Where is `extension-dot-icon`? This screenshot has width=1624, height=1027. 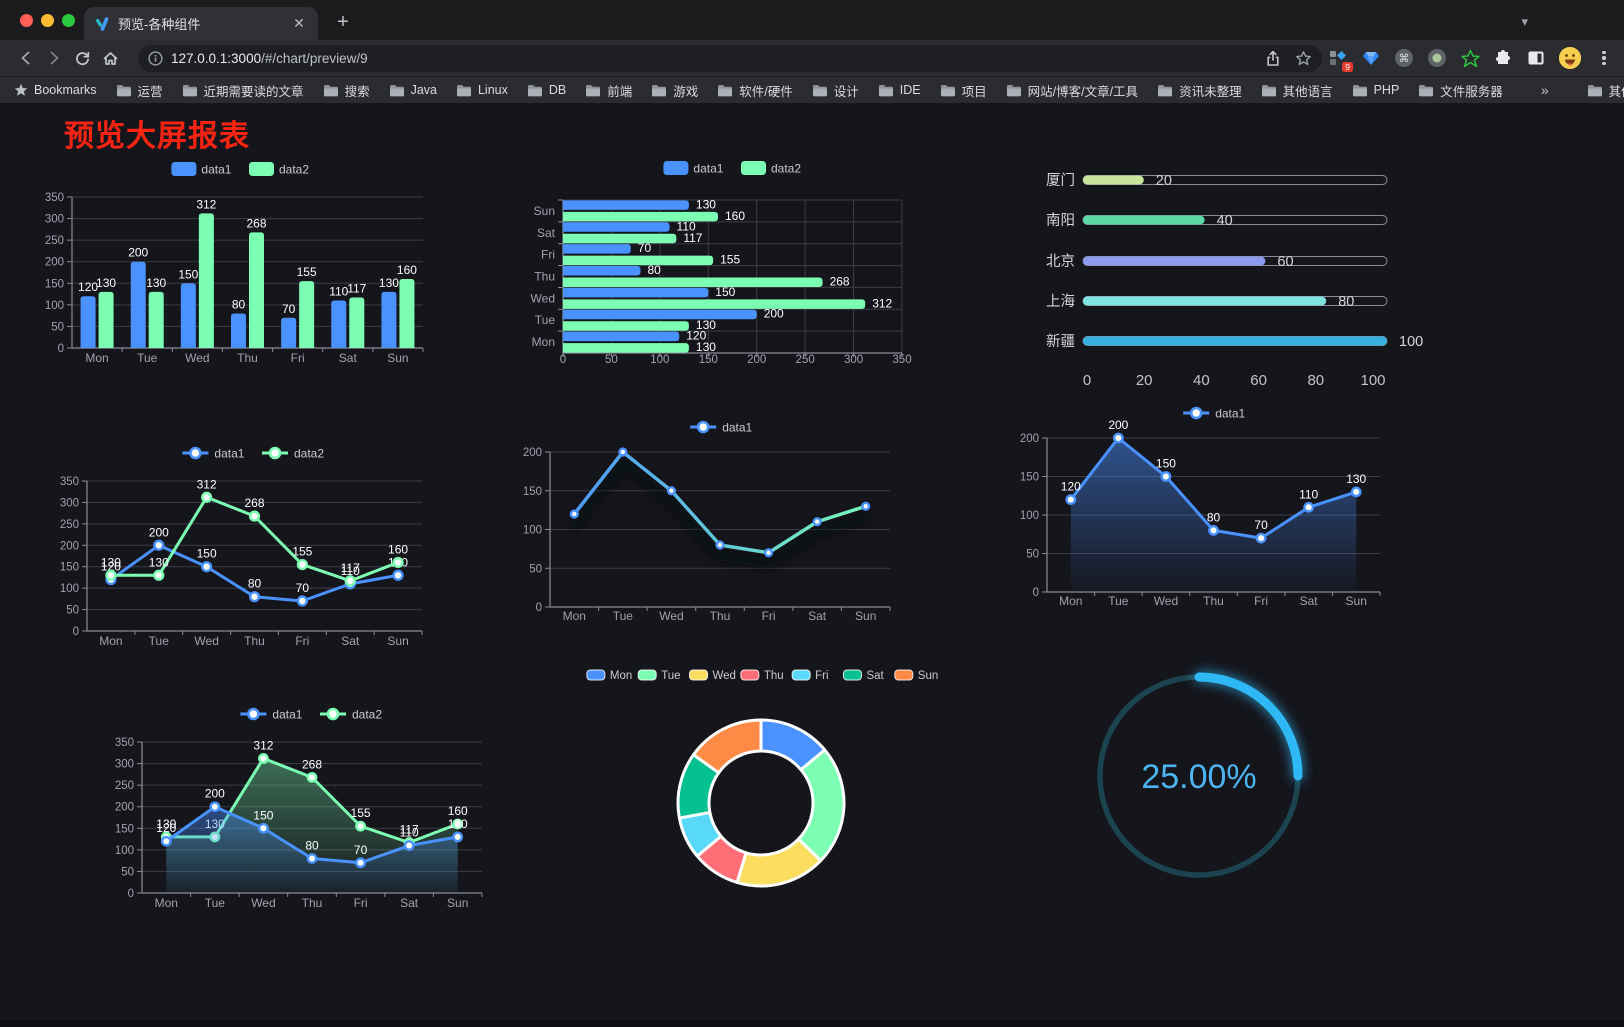 extension-dot-icon is located at coordinates (1437, 58).